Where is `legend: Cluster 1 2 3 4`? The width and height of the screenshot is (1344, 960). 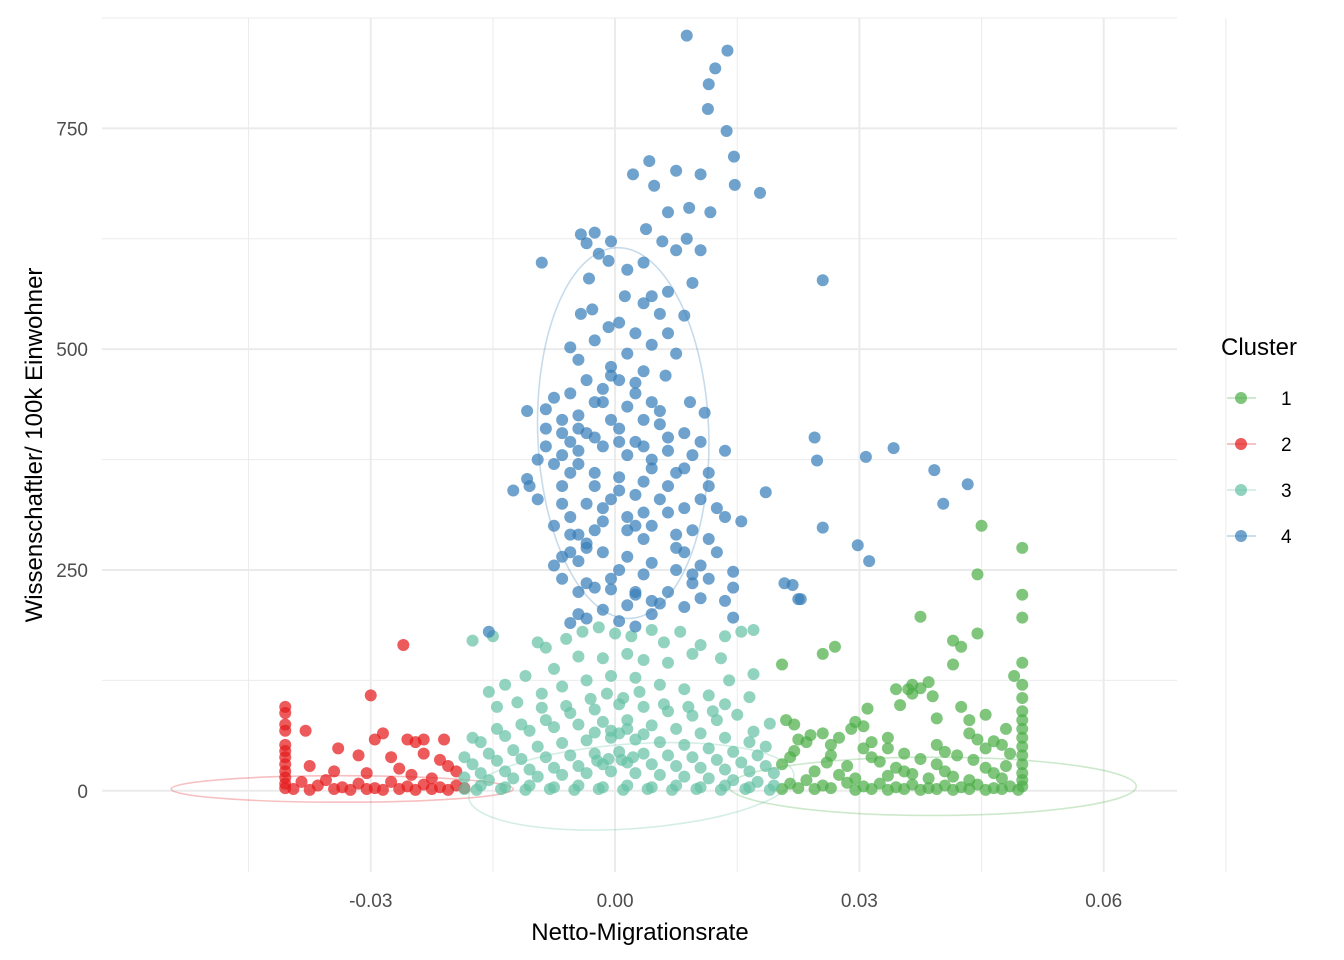 legend: Cluster 1 2 3 4 is located at coordinates (1259, 441).